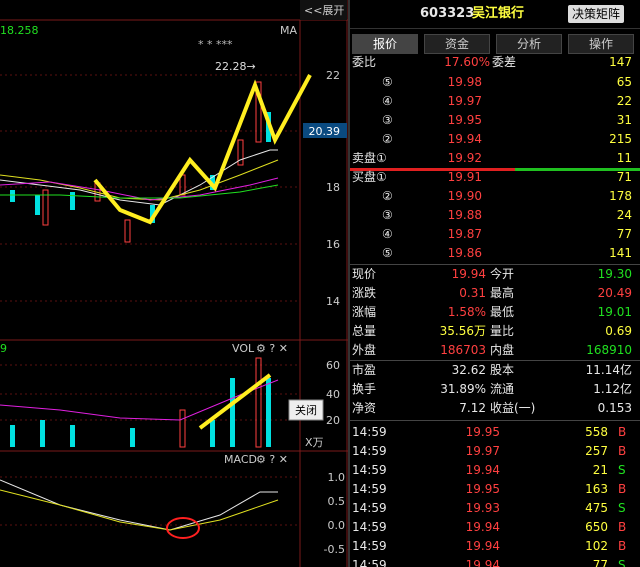 This screenshot has height=567, width=640. I want to click on stat-value: 0.69, so click(618, 331).